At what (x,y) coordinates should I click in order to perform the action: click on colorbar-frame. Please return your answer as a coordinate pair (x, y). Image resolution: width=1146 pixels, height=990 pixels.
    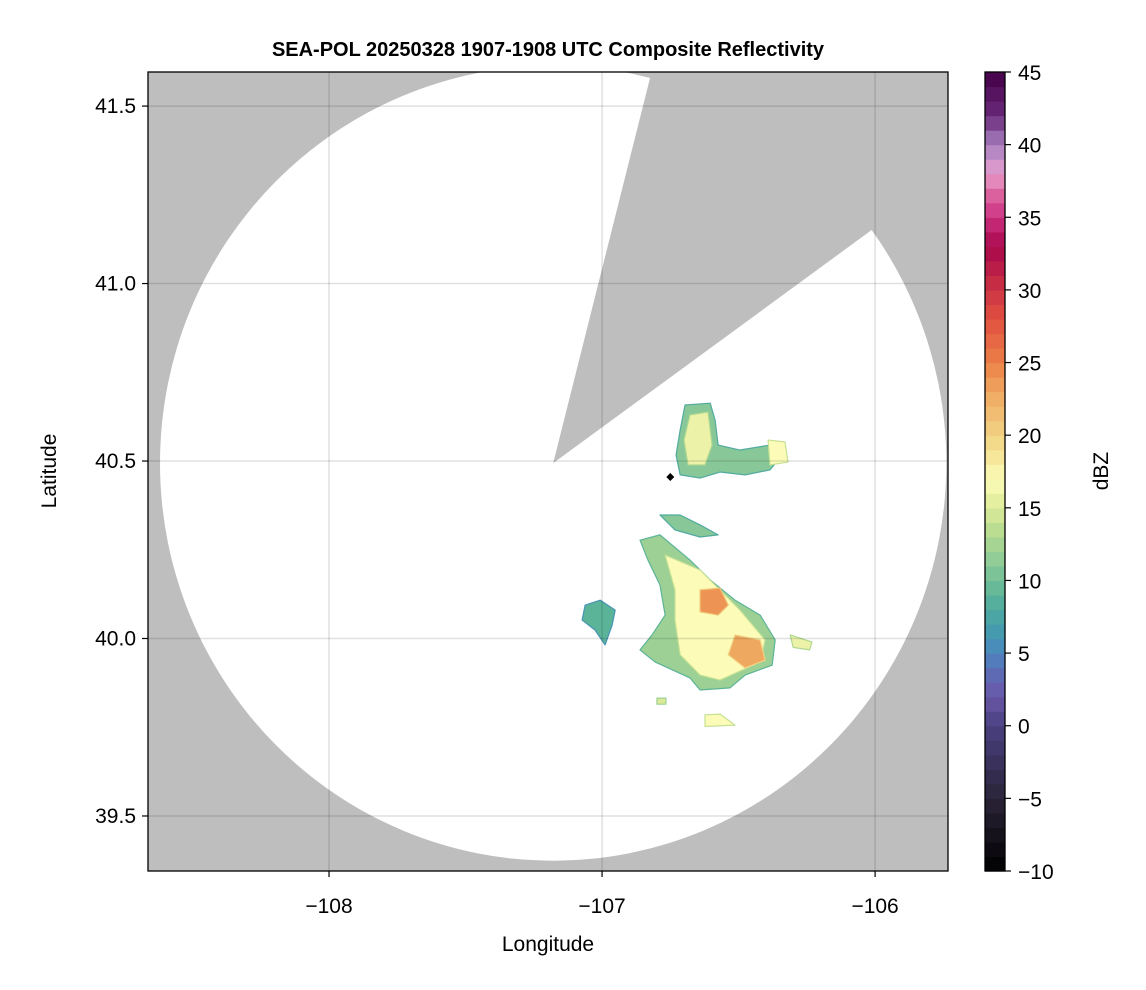
    Looking at the image, I should click on (995, 471).